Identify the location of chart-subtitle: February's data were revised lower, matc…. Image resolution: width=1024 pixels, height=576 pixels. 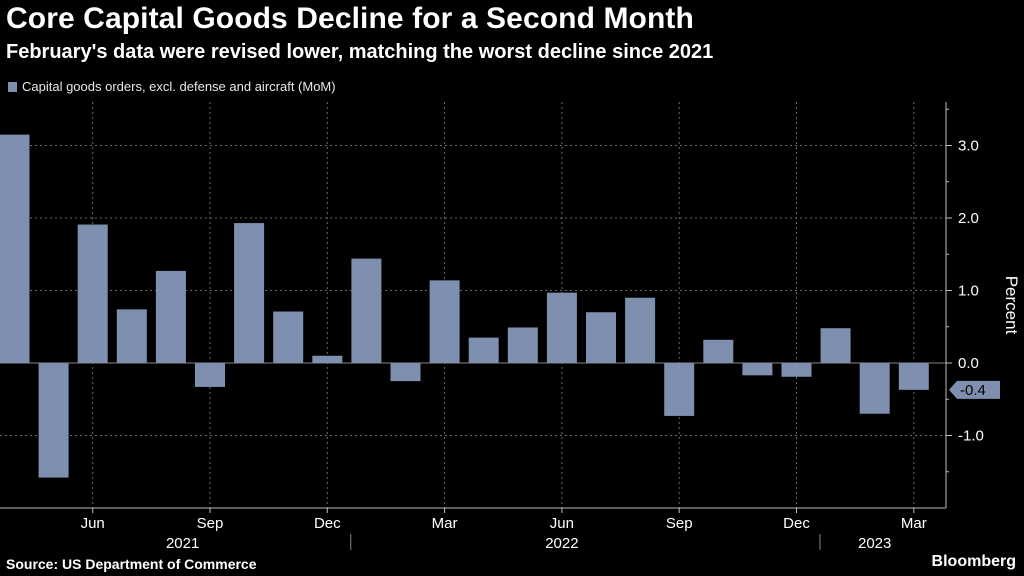
(360, 52).